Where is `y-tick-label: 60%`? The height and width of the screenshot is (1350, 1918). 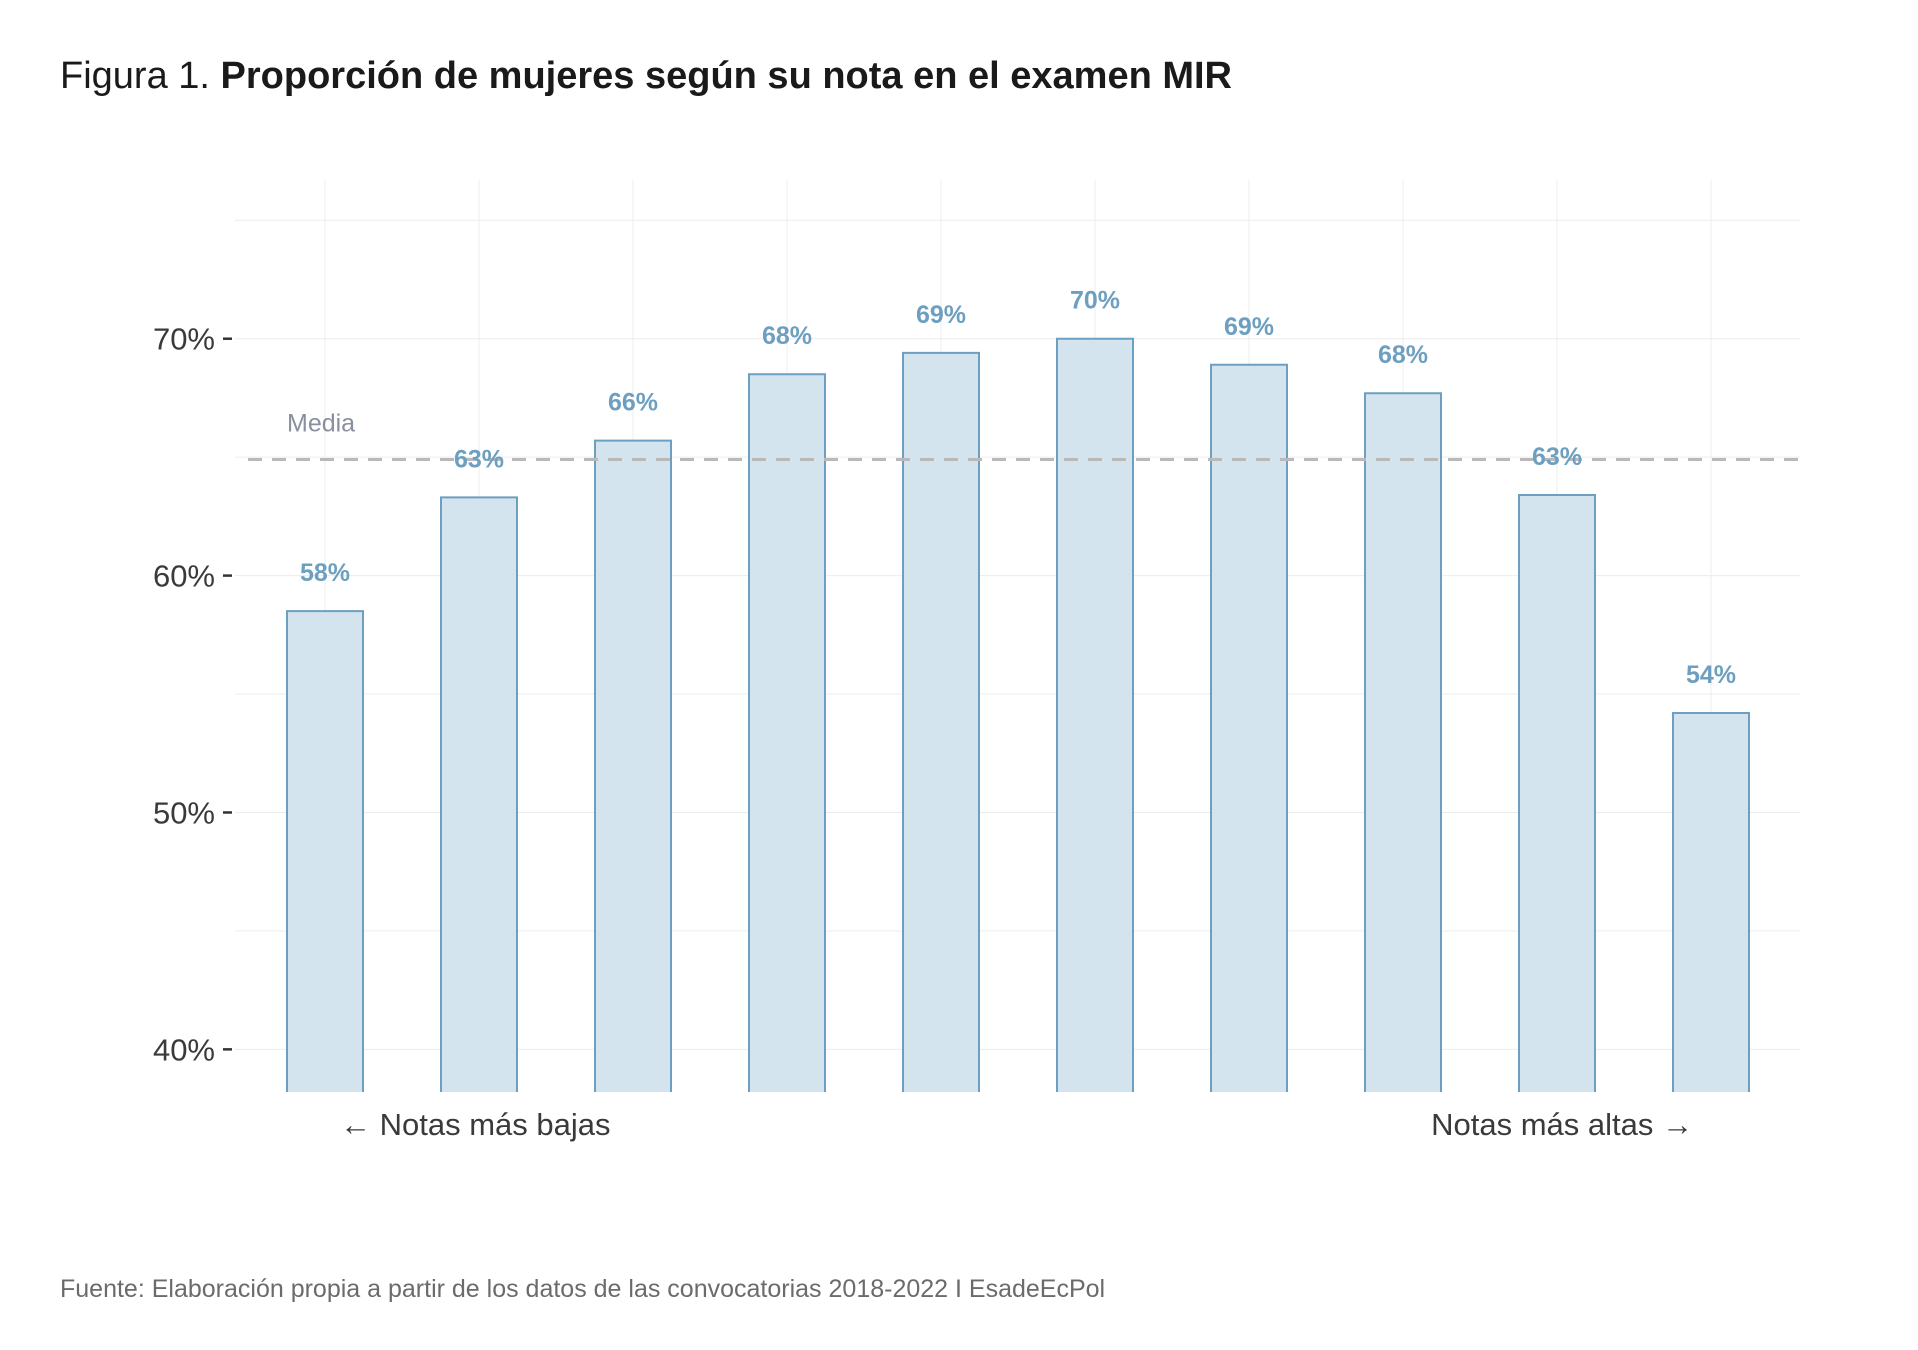 y-tick-label: 60% is located at coordinates (184, 576).